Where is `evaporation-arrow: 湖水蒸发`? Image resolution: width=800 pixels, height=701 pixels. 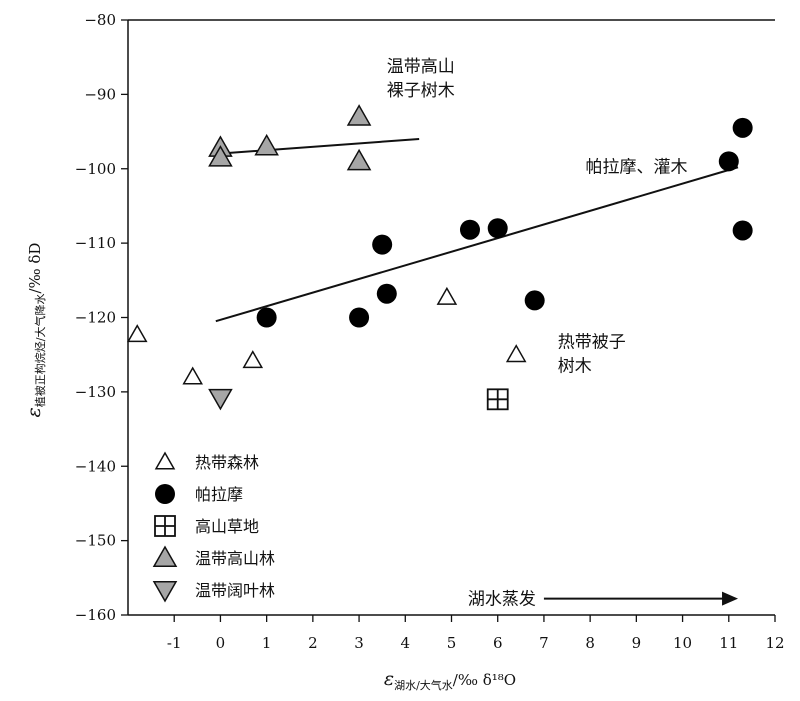 evaporation-arrow: 湖水蒸发 is located at coordinates (603, 600).